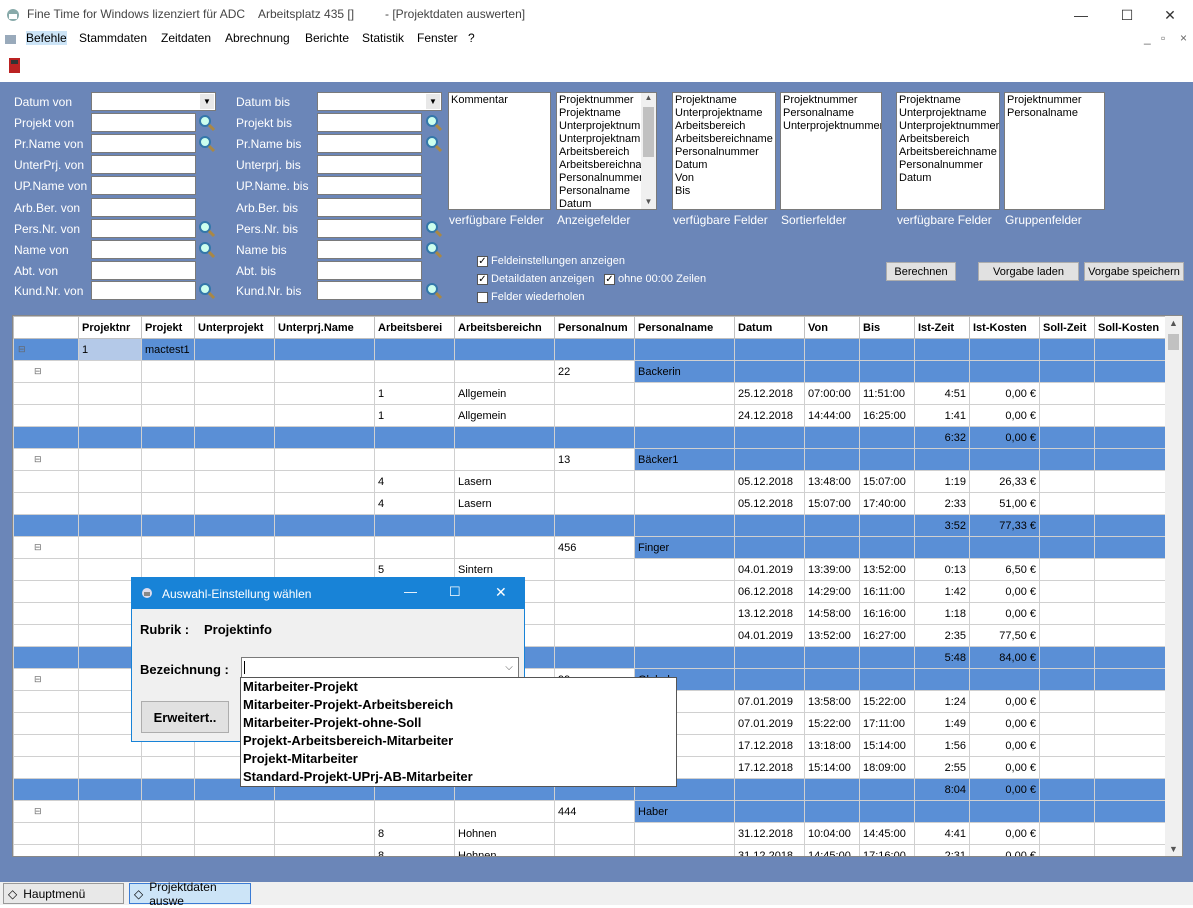 The height and width of the screenshot is (908, 1193). I want to click on table-row: ⊟ 22 Backerin, so click(590, 371).